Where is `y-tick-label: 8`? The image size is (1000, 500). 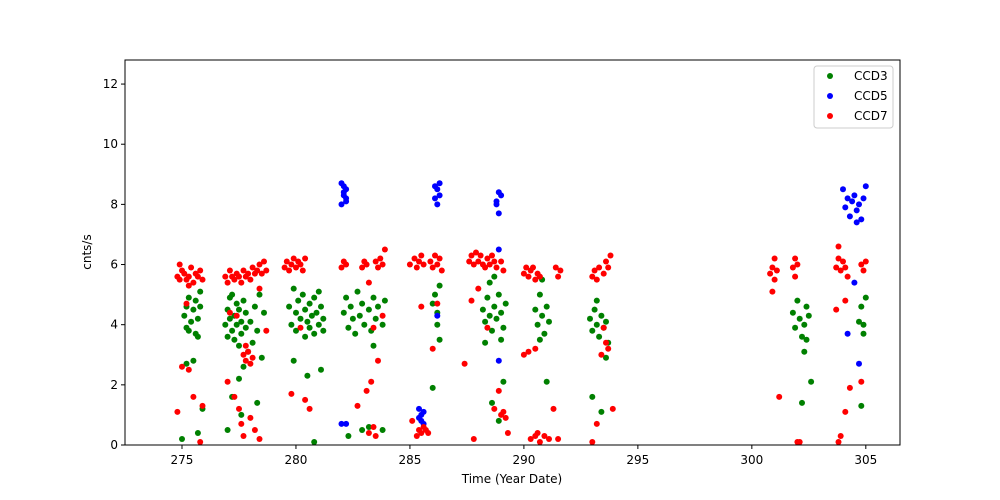
y-tick-label: 8 is located at coordinates (114, 204).